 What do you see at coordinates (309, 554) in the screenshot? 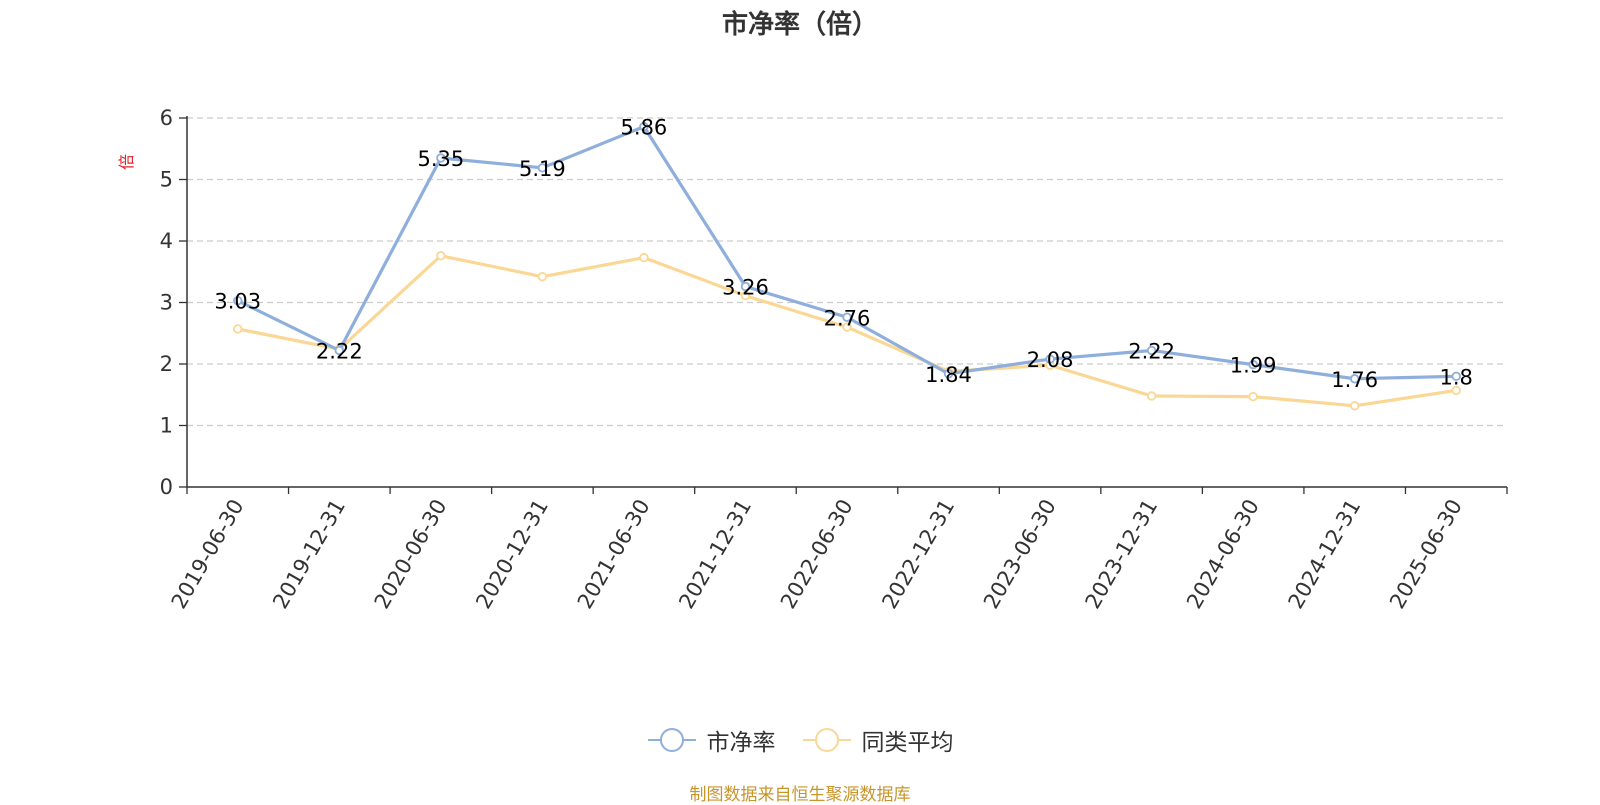
I see `x-tick-label-2019-12-31: 2019-12-31` at bounding box center [309, 554].